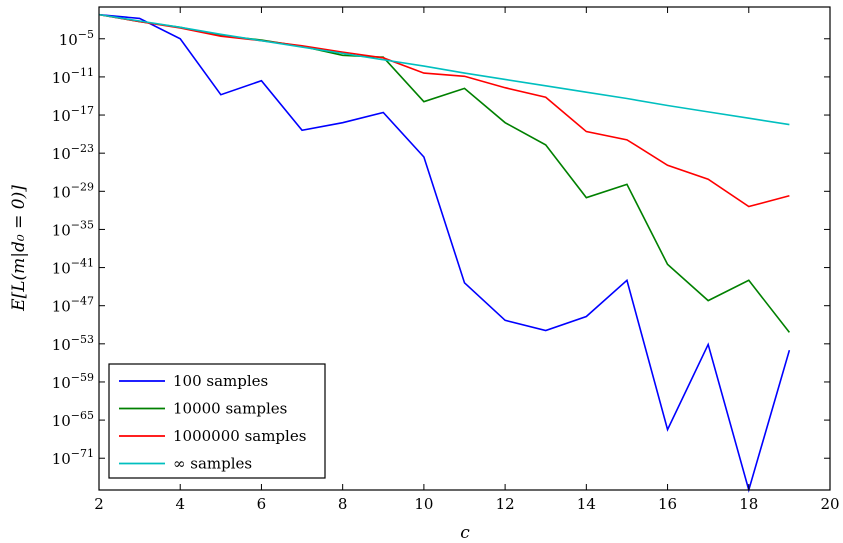  What do you see at coordinates (82, 110) in the screenshot?
I see `y-tick-exponent: −17` at bounding box center [82, 110].